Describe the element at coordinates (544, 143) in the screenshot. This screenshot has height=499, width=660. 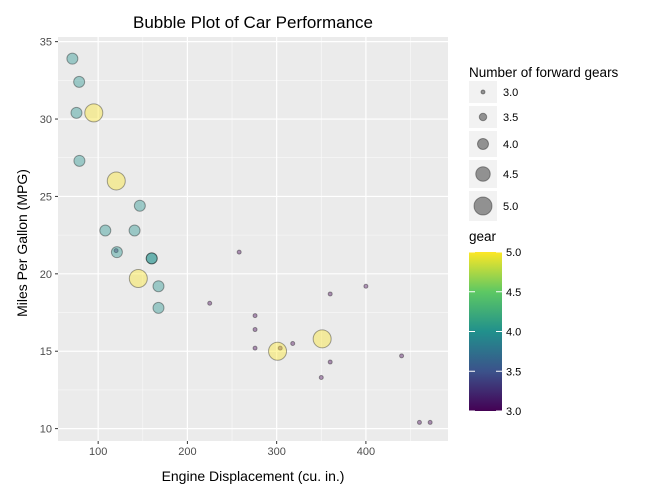
I see `size-legend: Number of forward gears 3.0 3.5 4.0 4.5 5.0` at that location.